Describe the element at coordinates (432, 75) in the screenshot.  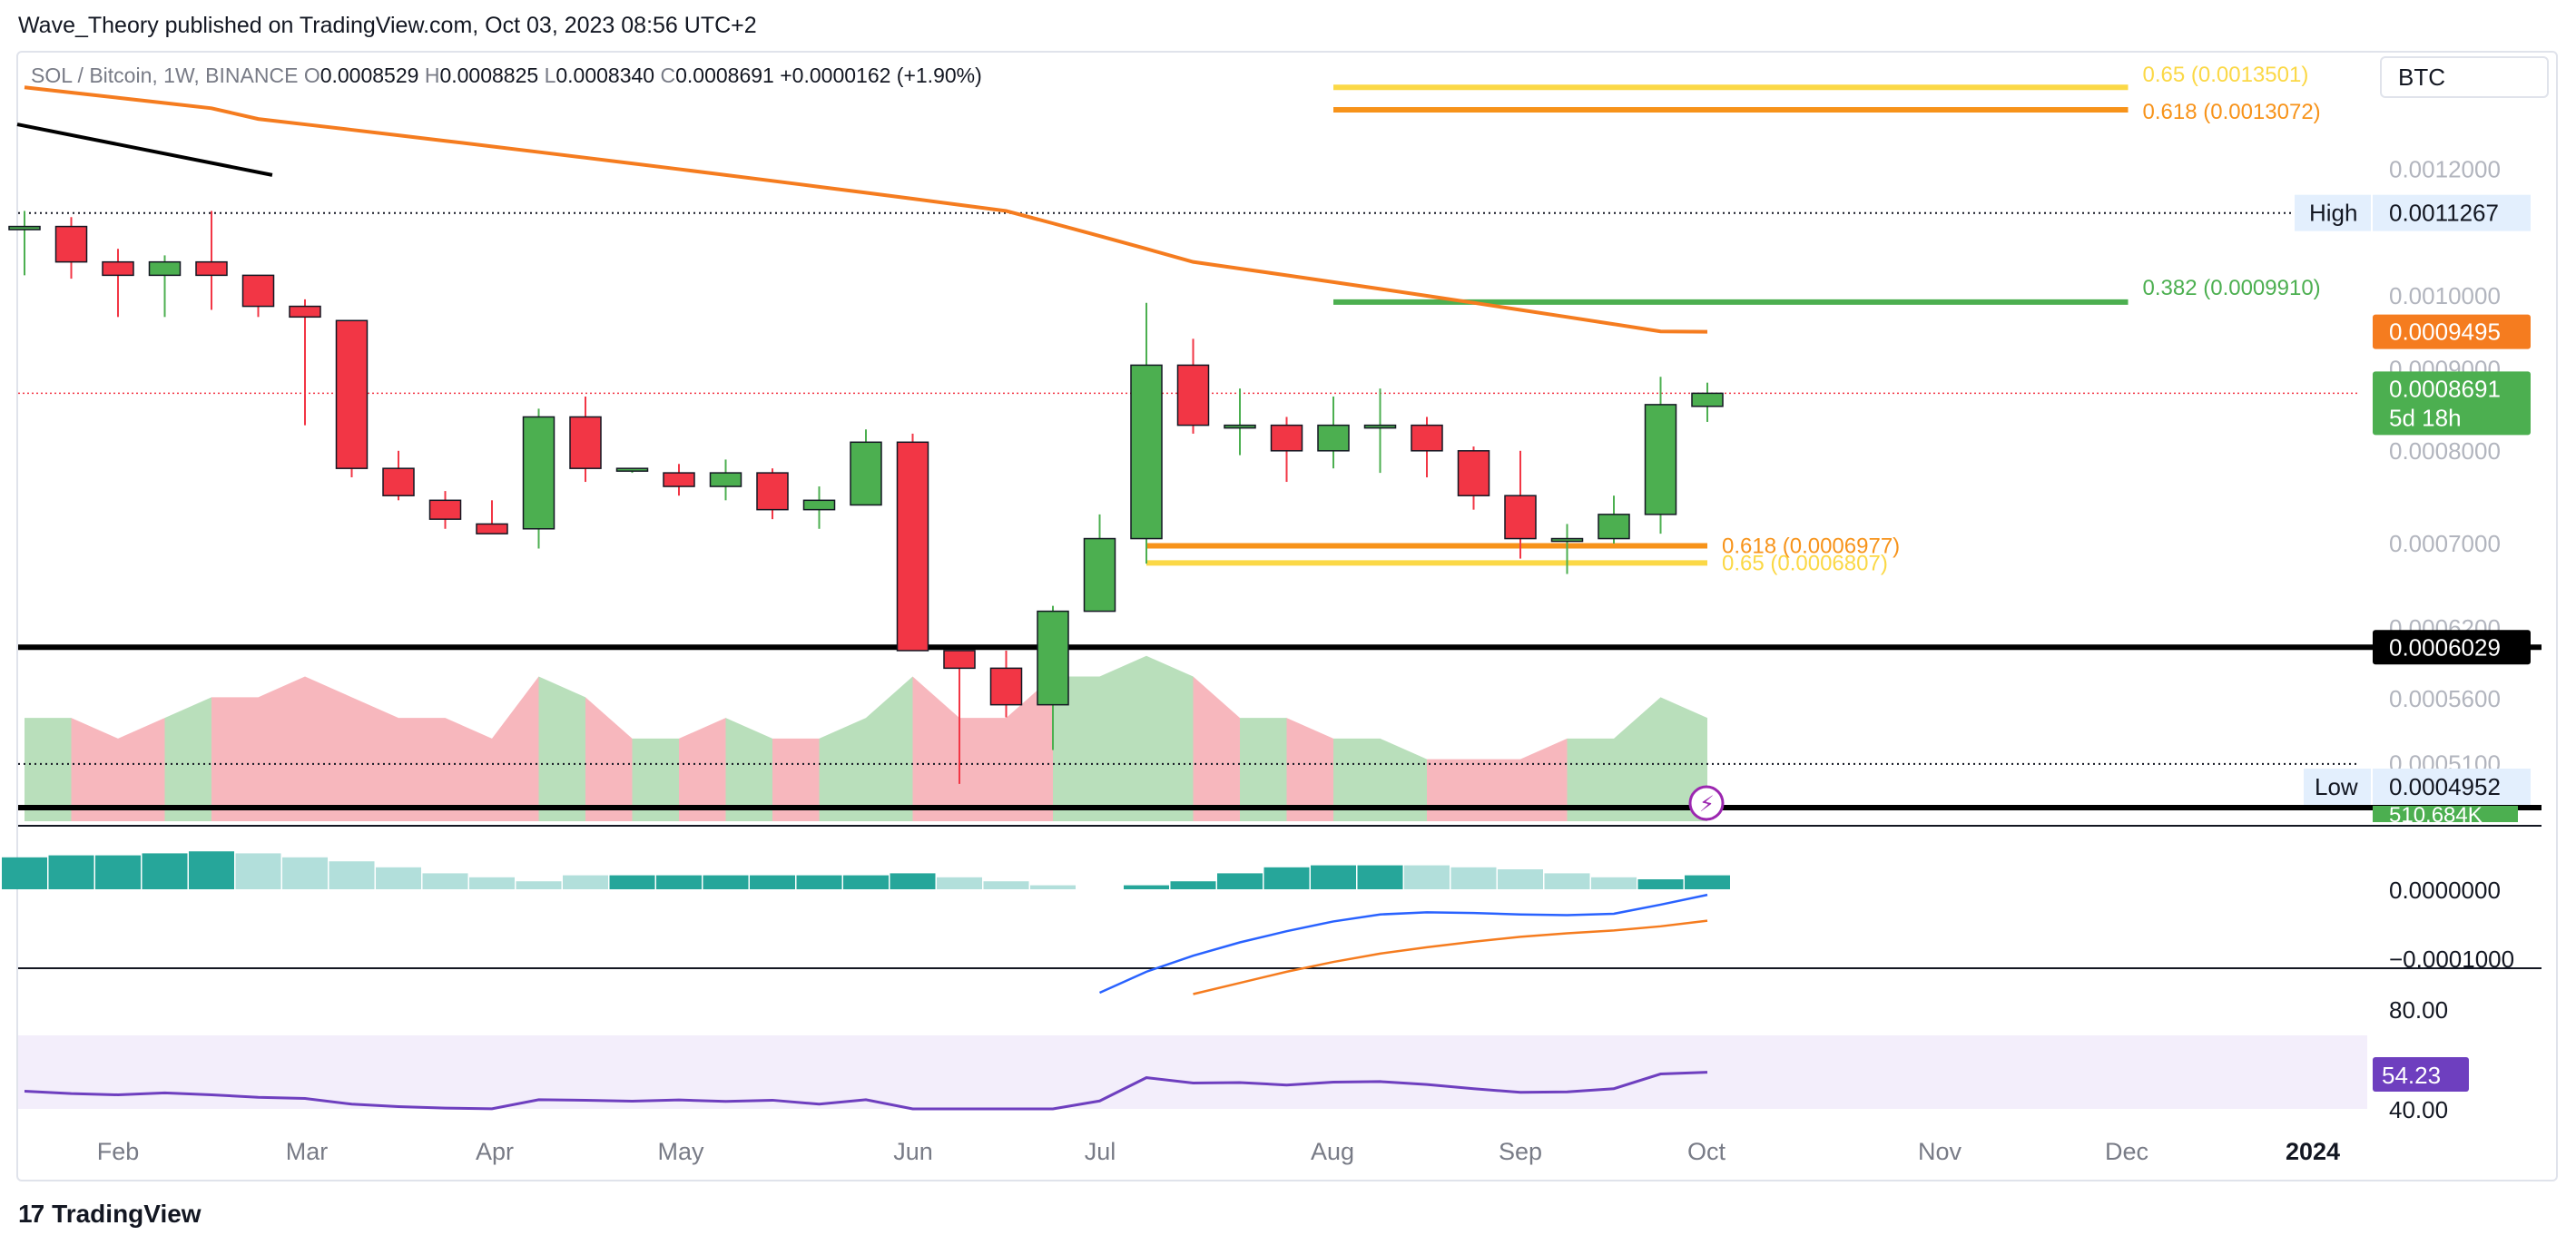
I see `high-label: H` at that location.